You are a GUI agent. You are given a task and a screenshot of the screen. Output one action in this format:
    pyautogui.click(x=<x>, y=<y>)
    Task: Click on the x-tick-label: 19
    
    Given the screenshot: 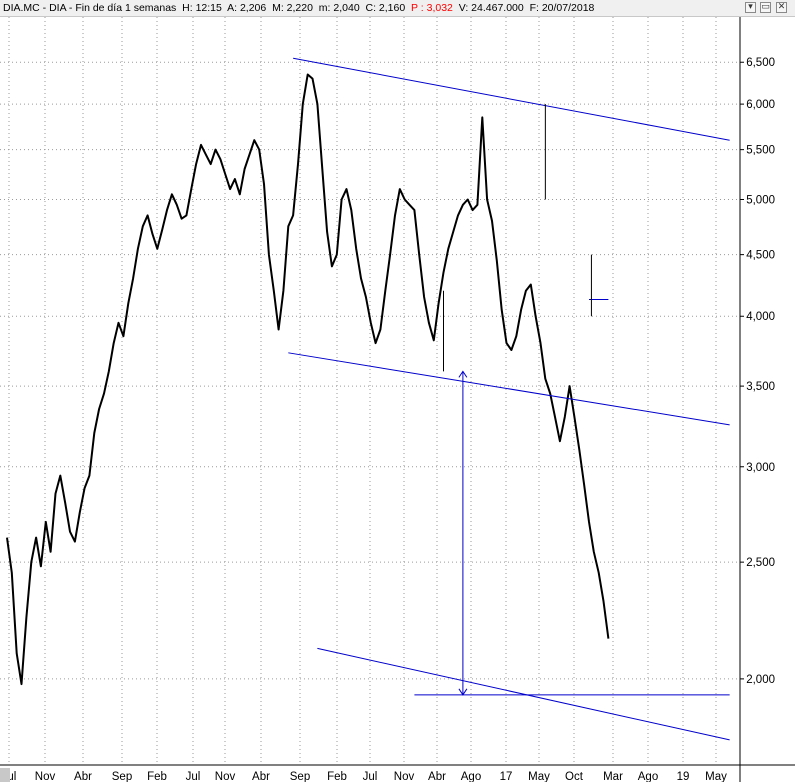 What is the action you would take?
    pyautogui.click(x=683, y=776)
    